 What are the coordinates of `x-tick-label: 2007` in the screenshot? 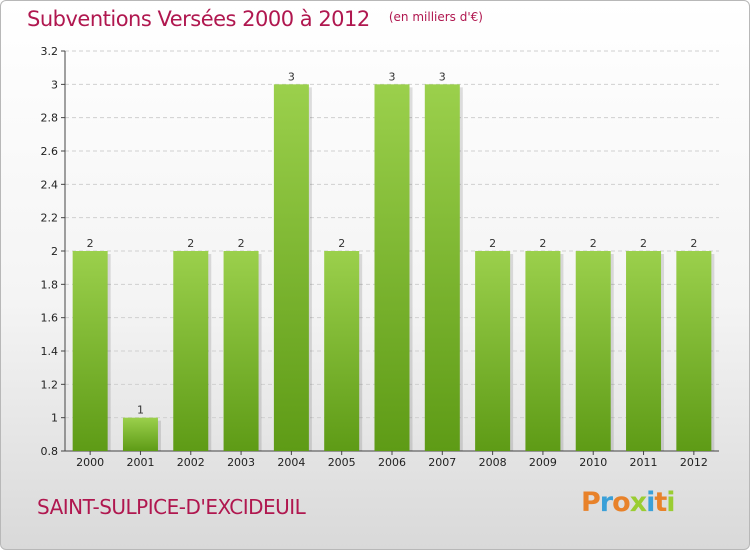 It's located at (442, 462).